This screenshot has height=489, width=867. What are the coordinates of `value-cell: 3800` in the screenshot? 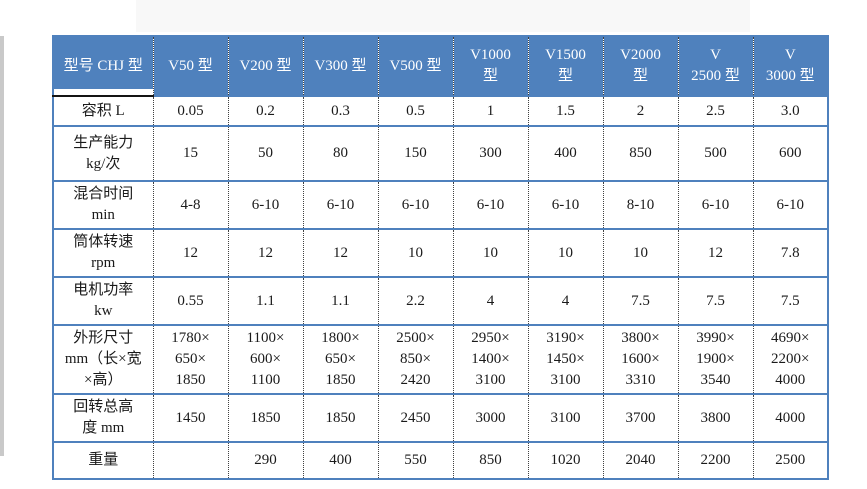 It's located at (716, 418).